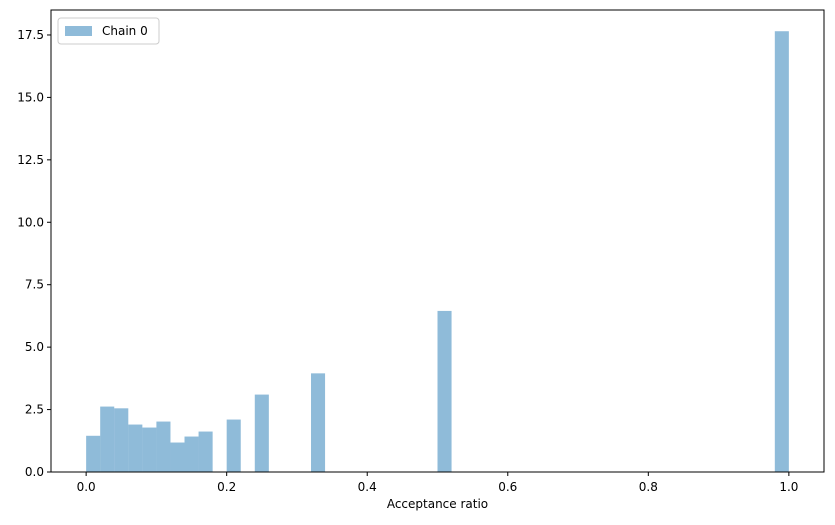 The width and height of the screenshot is (835, 525). What do you see at coordinates (30, 97) in the screenshot?
I see `y-tick-label: 15.0` at bounding box center [30, 97].